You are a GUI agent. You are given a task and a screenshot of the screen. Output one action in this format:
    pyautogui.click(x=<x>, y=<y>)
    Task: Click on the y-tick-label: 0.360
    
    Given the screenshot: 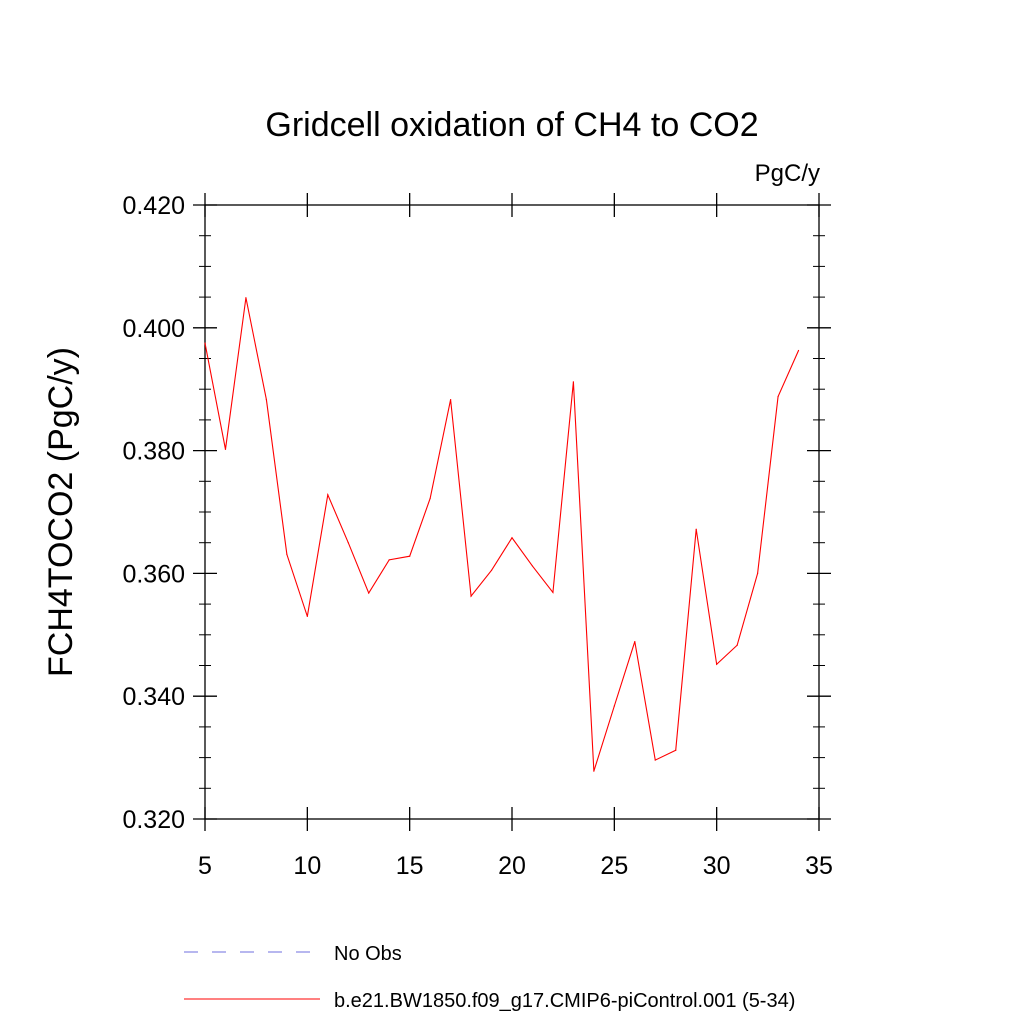 What is the action you would take?
    pyautogui.click(x=153, y=574)
    